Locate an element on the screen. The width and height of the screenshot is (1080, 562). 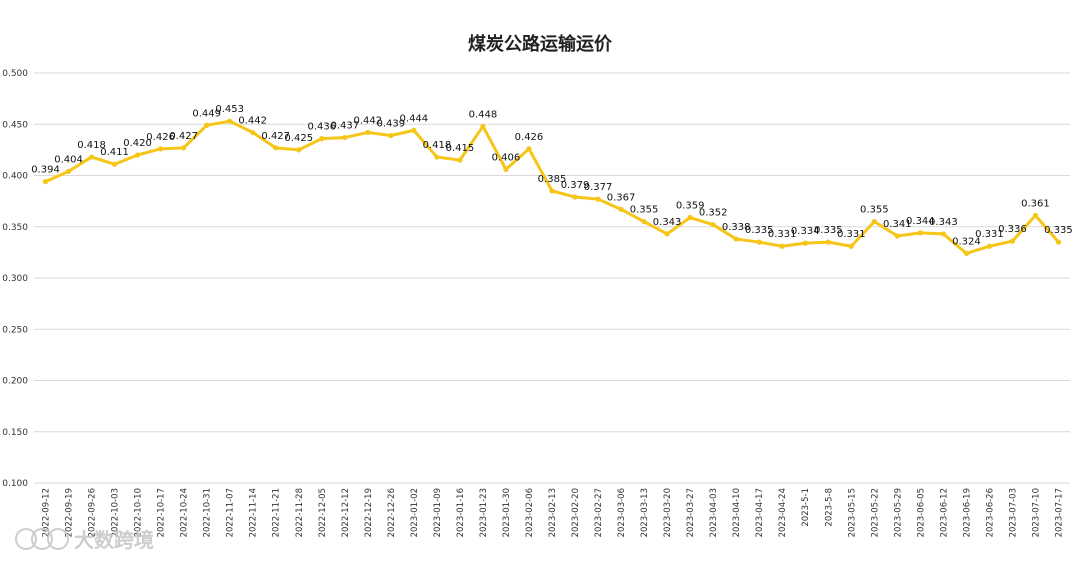
y-tick-label: 0.100 is located at coordinates (15, 484).